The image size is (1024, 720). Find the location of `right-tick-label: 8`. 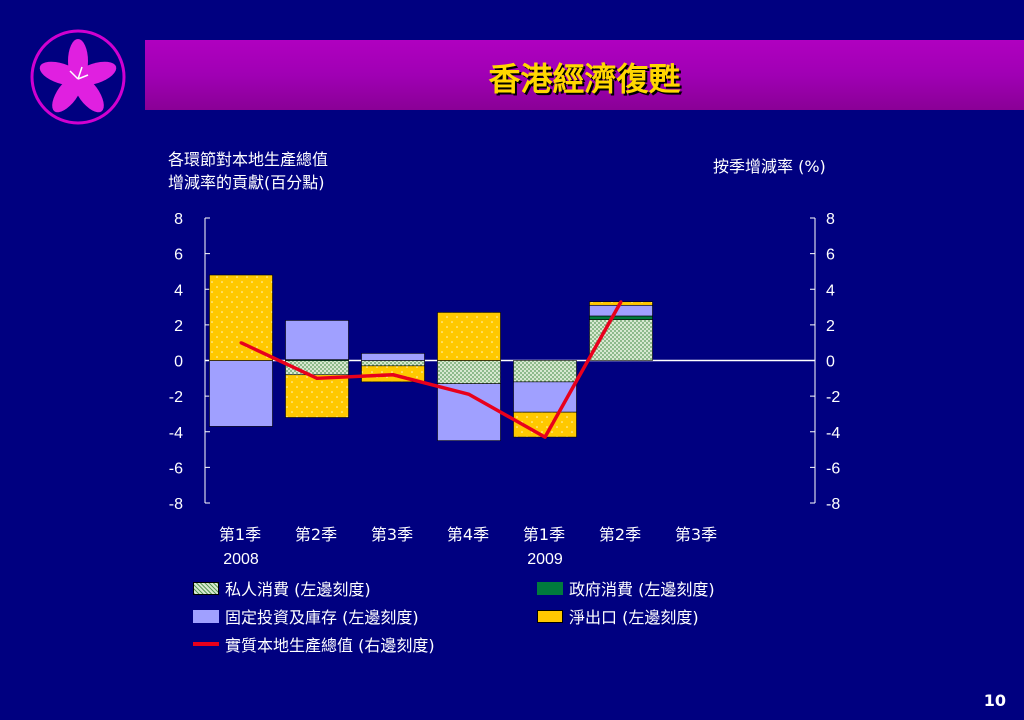

right-tick-label: 8 is located at coordinates (830, 219).